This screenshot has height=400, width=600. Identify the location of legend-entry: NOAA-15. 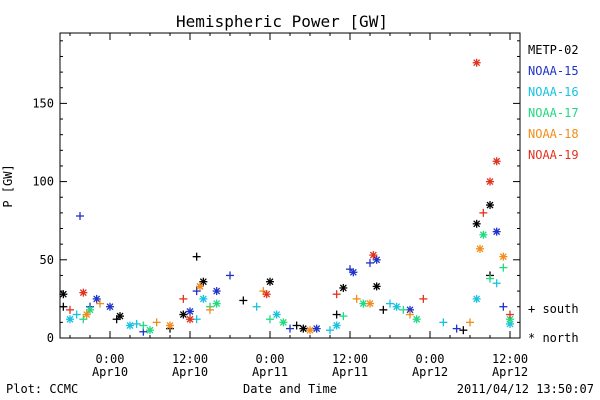
(553, 71).